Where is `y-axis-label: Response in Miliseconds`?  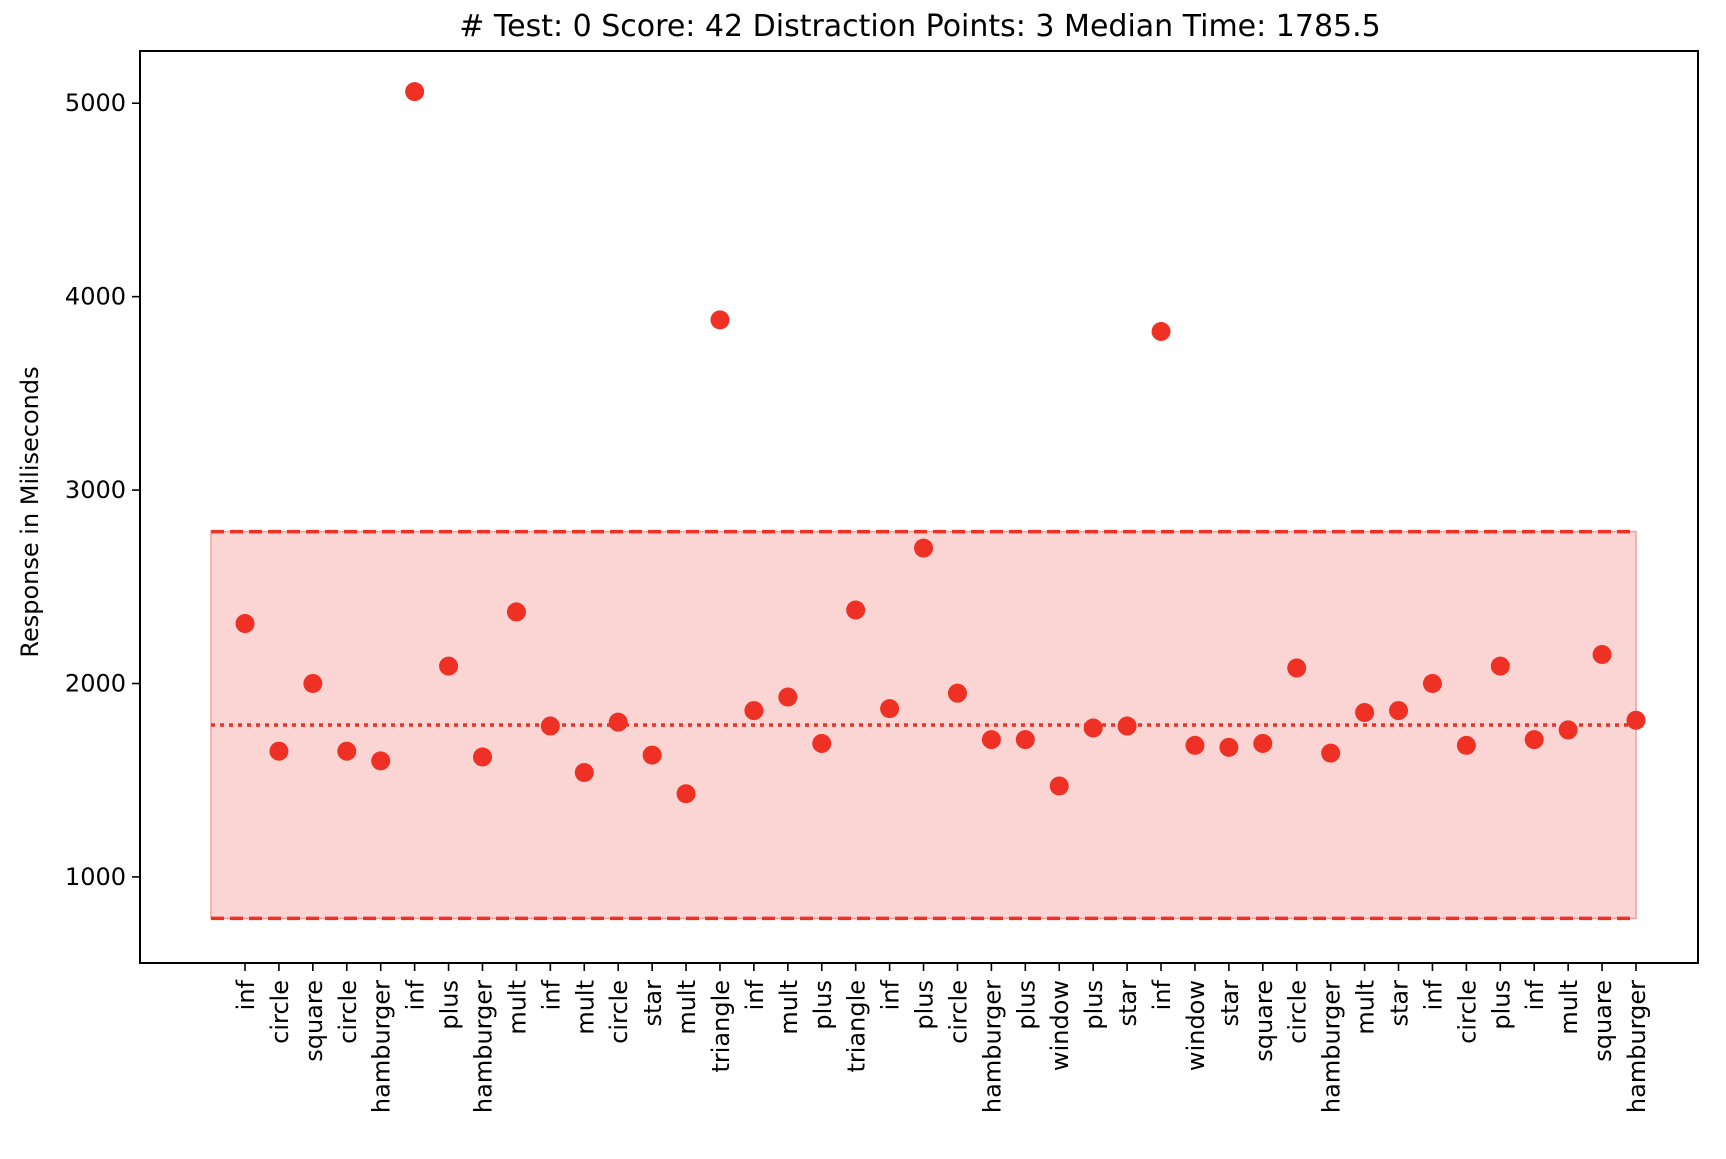
y-axis-label: Response in Miliseconds is located at coordinates (30, 511).